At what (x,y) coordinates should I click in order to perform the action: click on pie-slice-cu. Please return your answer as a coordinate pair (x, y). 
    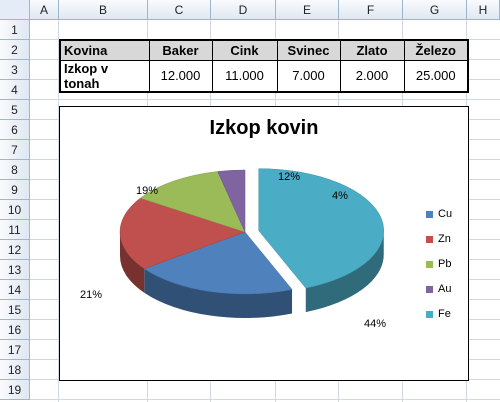
    Looking at the image, I should click on (218, 263).